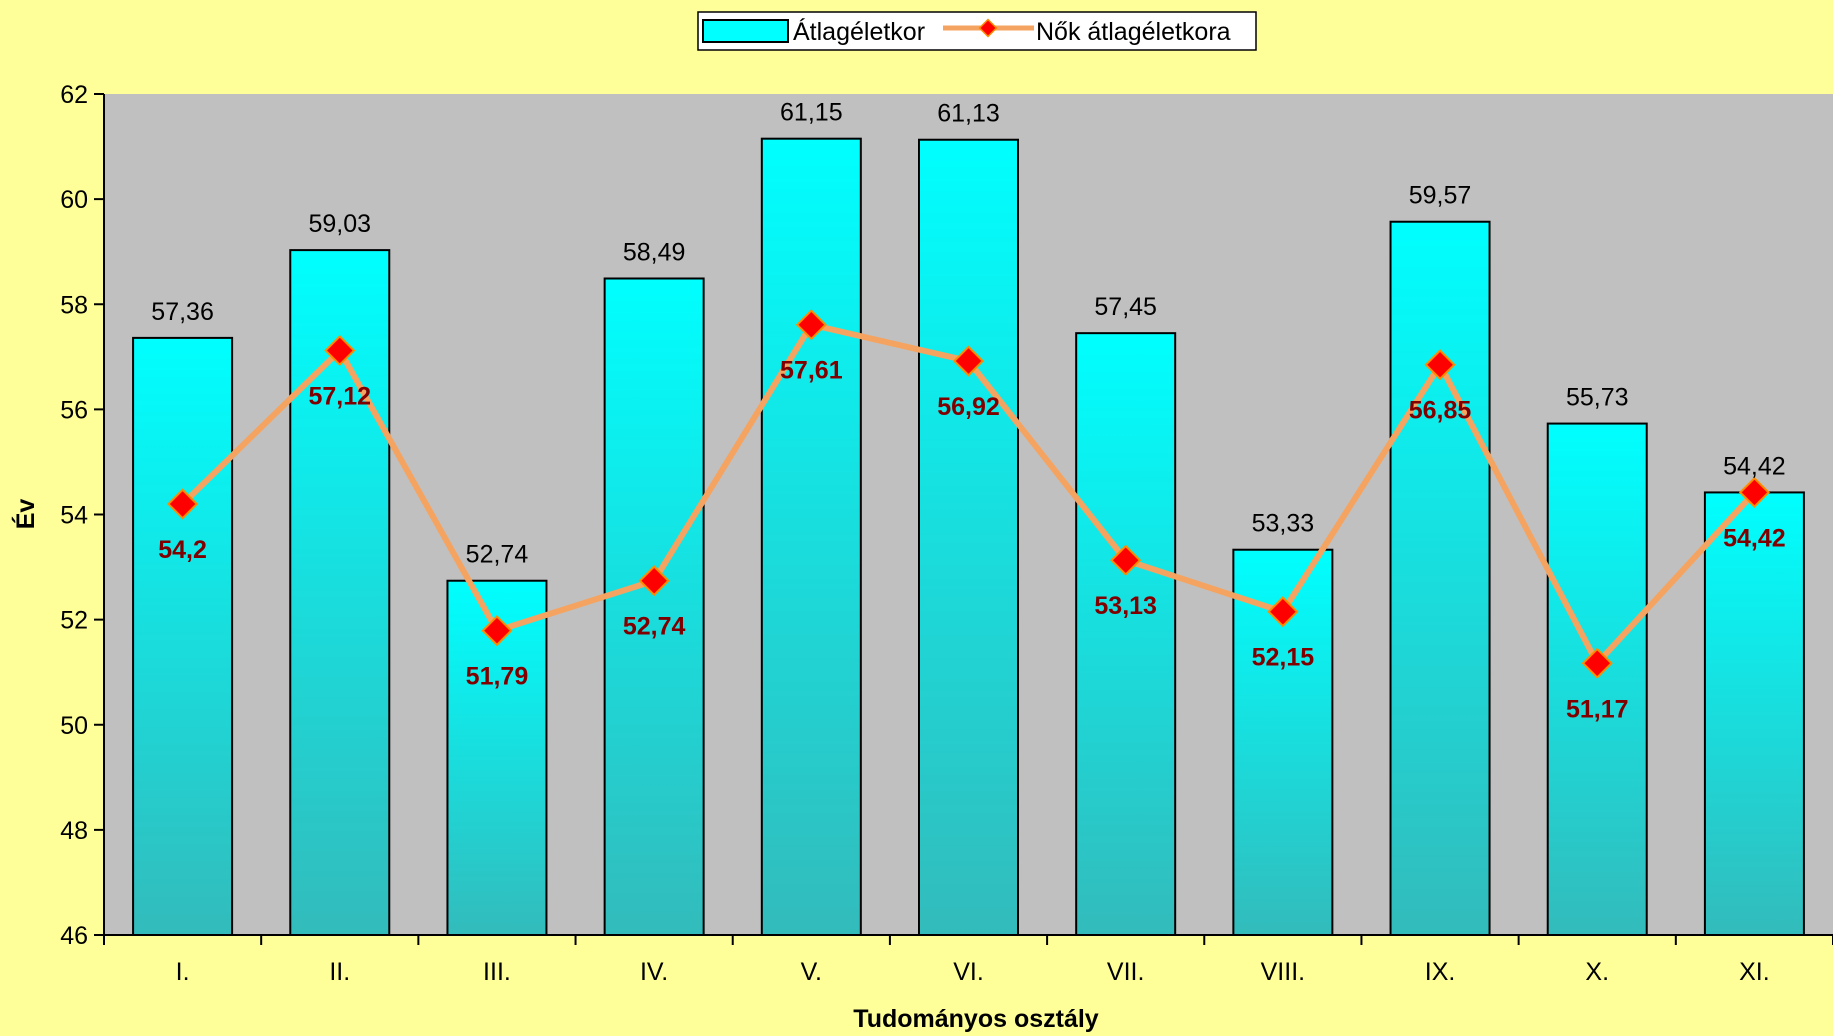 This screenshot has height=1036, width=1833. Describe the element at coordinates (497, 555) in the screenshot. I see `bar-value-label: 52,74` at that location.